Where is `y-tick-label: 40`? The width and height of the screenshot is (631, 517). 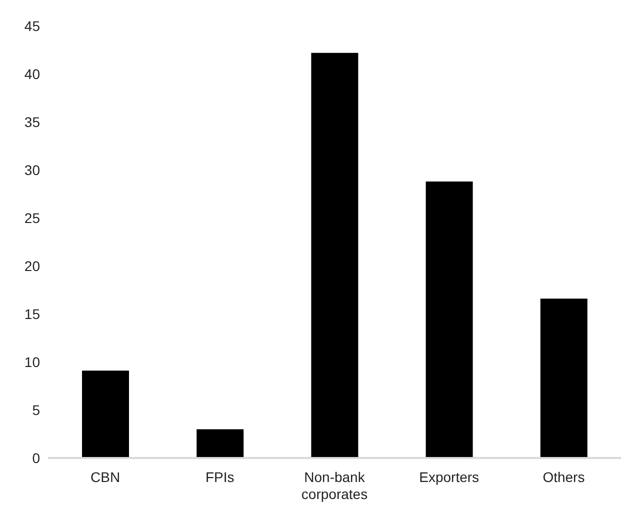
y-tick-label: 40 is located at coordinates (32, 74).